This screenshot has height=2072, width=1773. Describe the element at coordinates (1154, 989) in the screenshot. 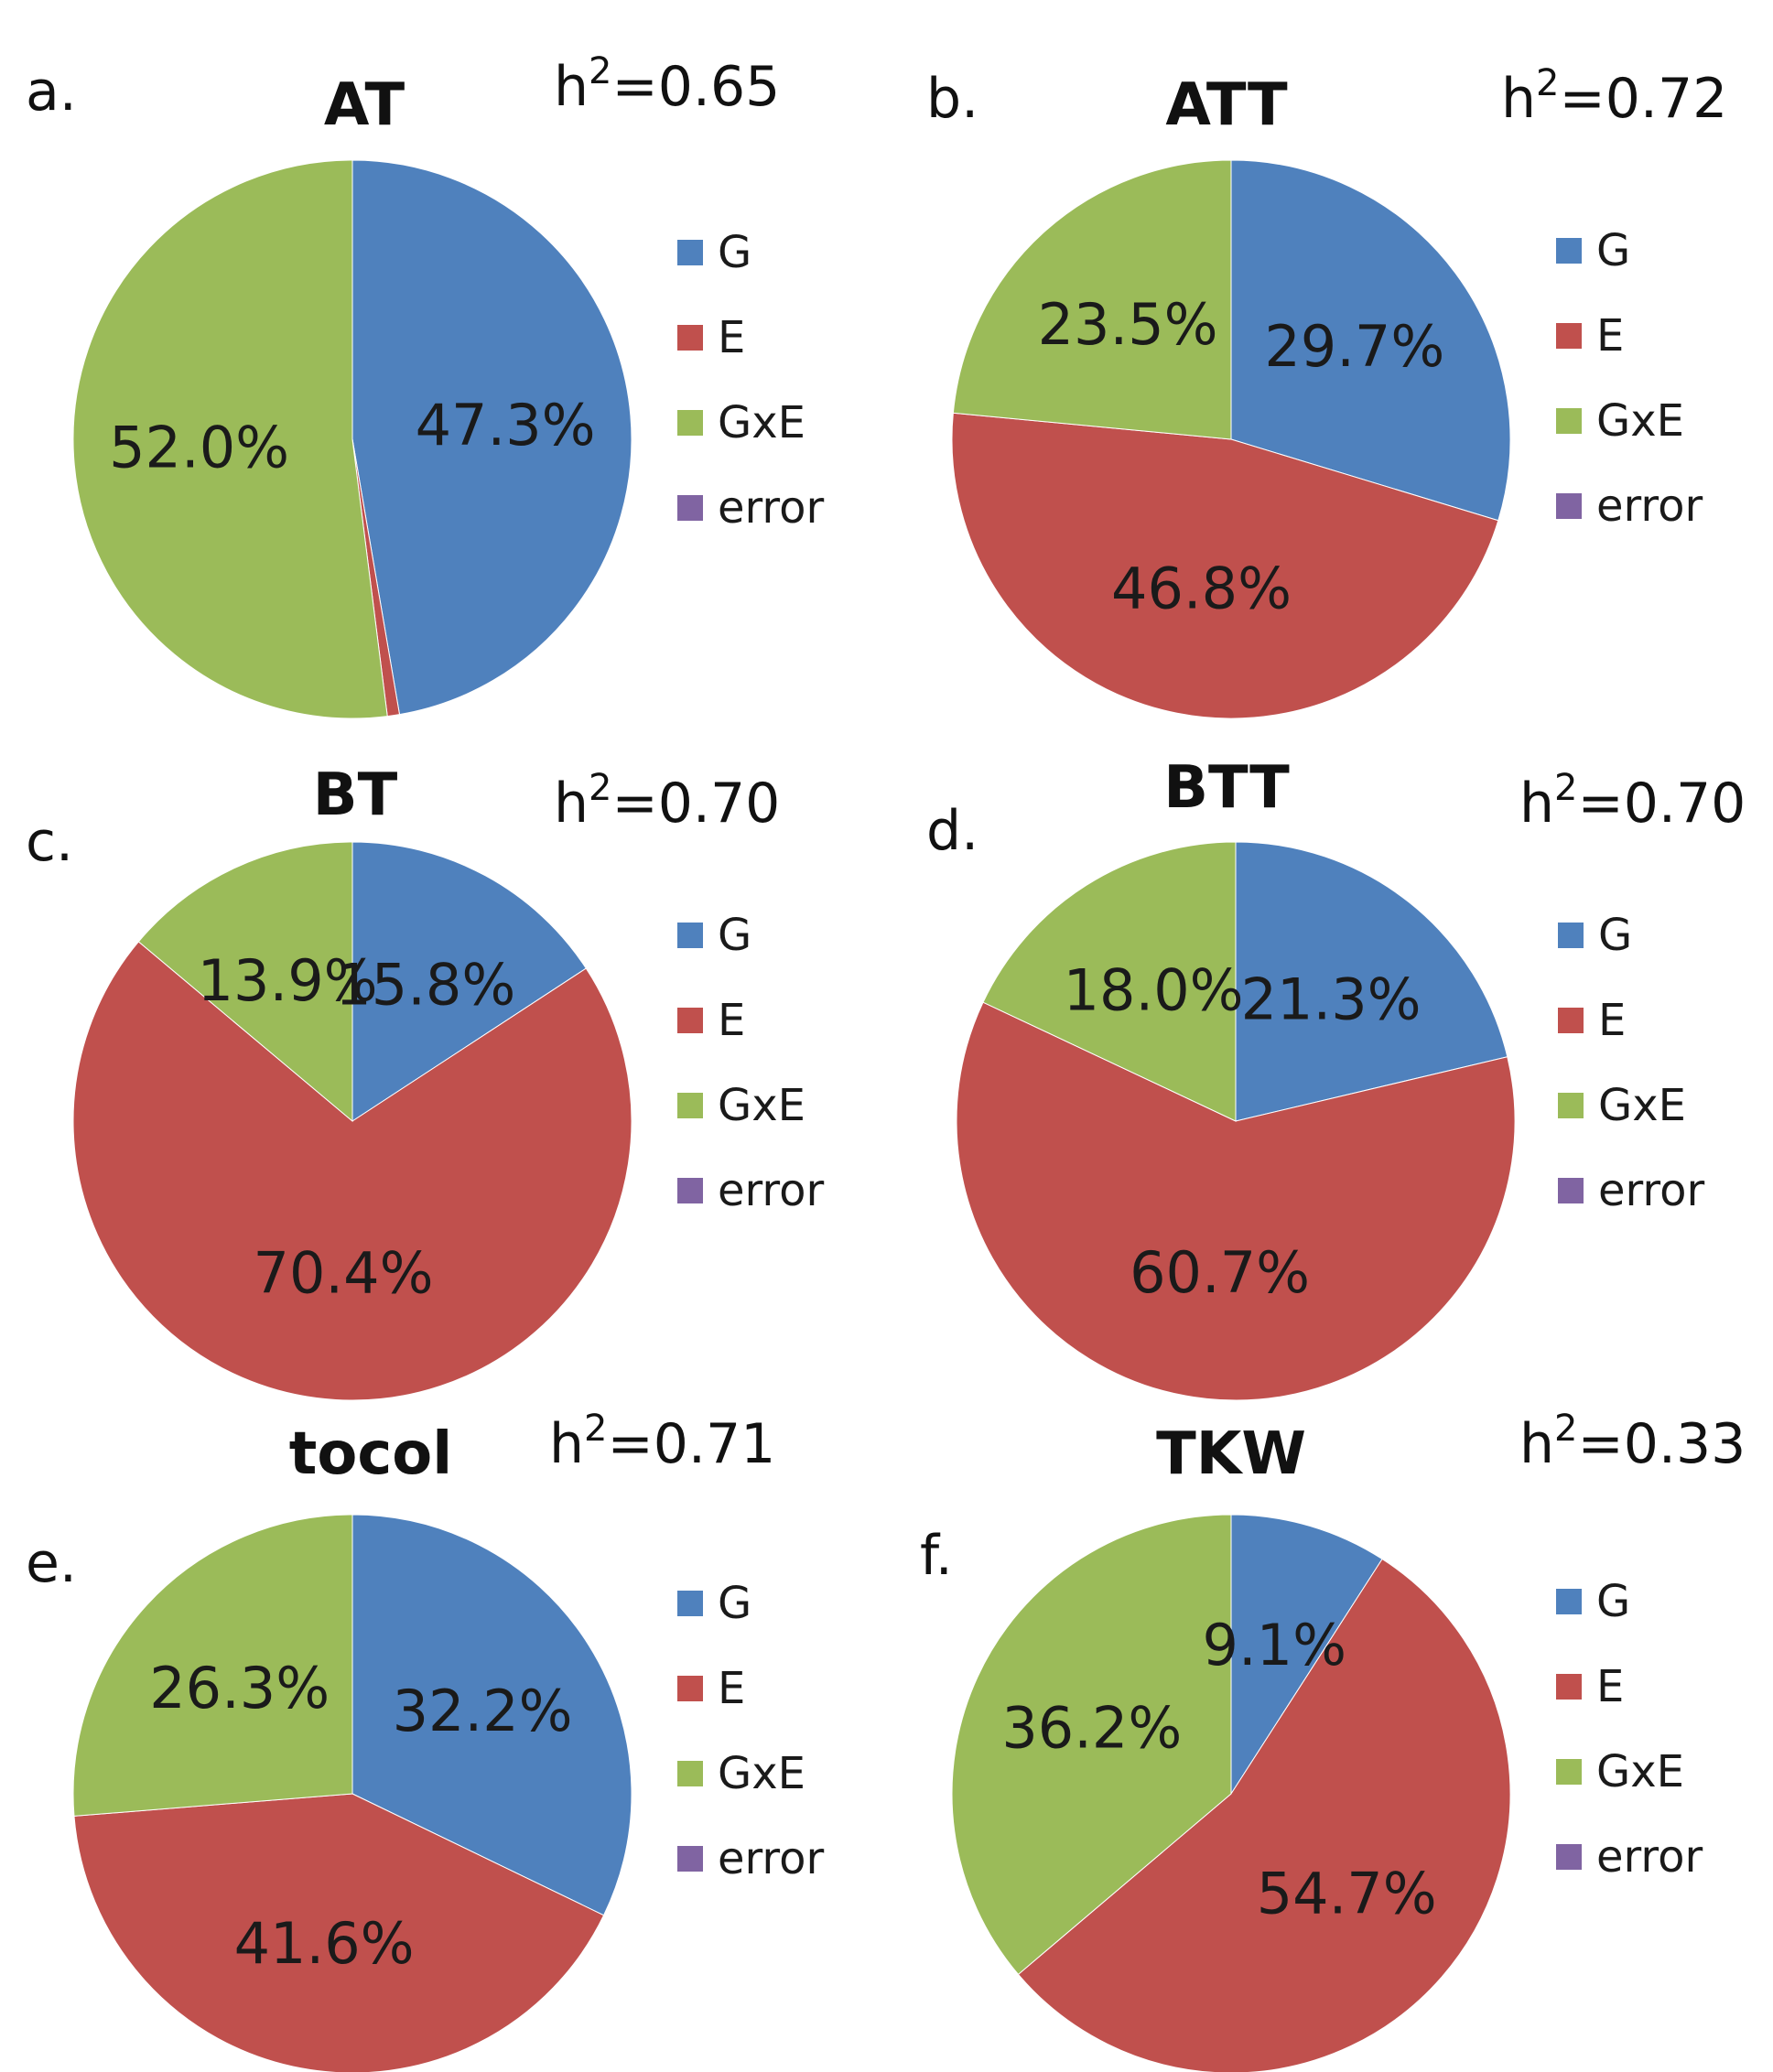

I see `slice-label-gxe: 18.0%` at that location.